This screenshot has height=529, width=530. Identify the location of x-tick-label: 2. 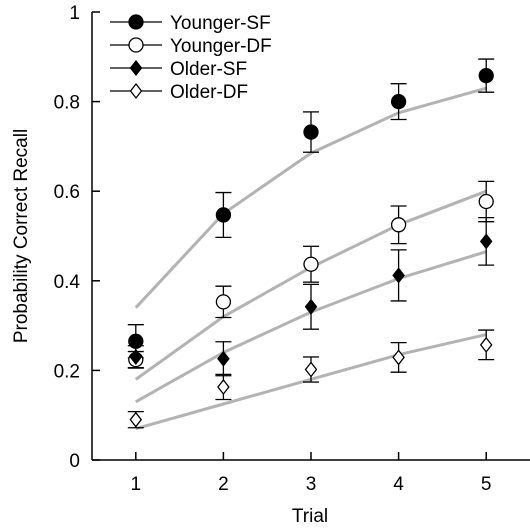
(223, 484).